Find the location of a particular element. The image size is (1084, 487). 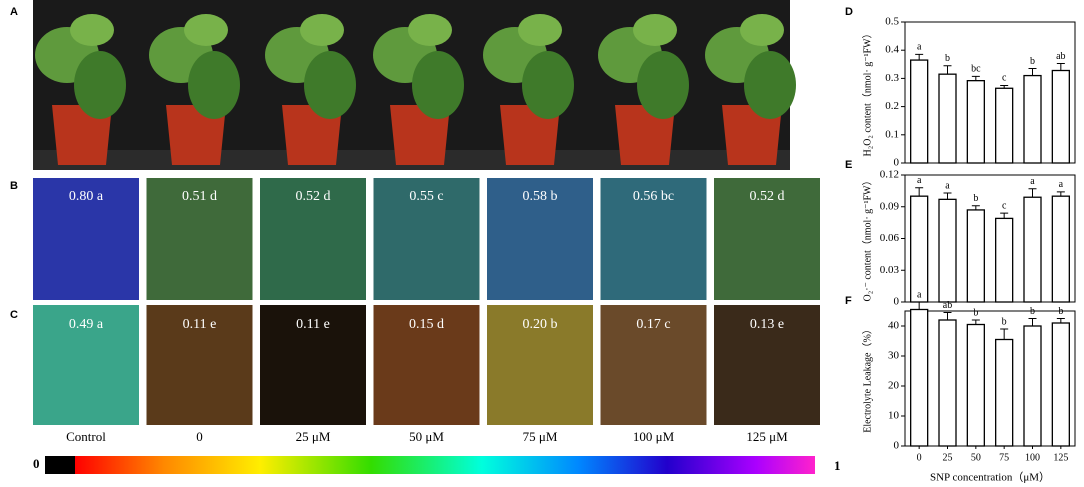

tile-value: 0.49 a is located at coordinates (86, 324).